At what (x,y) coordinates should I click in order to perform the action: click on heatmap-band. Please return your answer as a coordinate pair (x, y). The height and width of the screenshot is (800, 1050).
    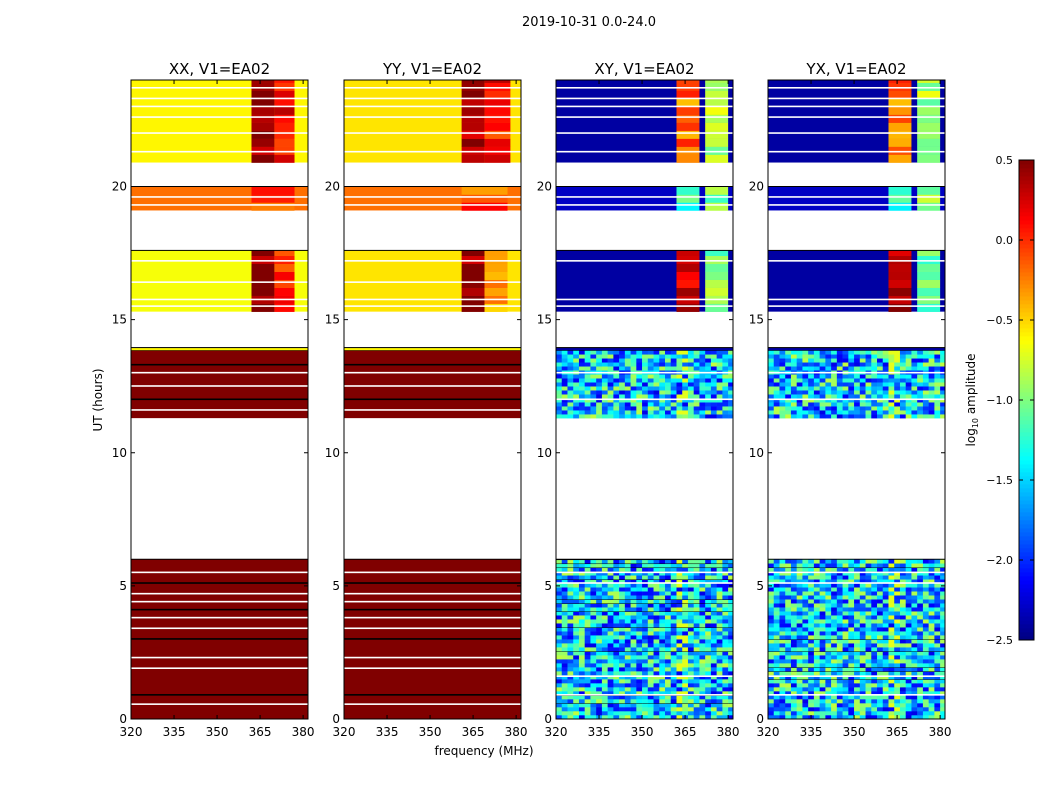
    Looking at the image, I should click on (856, 121).